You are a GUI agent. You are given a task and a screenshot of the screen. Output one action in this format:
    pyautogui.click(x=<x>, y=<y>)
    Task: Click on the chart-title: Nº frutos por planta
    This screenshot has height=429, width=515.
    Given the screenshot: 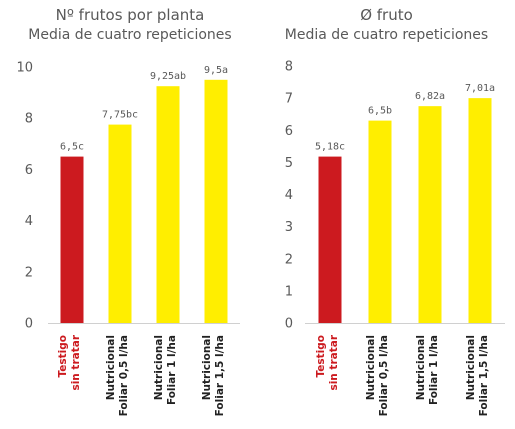 What is the action you would take?
    pyautogui.click(x=130, y=15)
    